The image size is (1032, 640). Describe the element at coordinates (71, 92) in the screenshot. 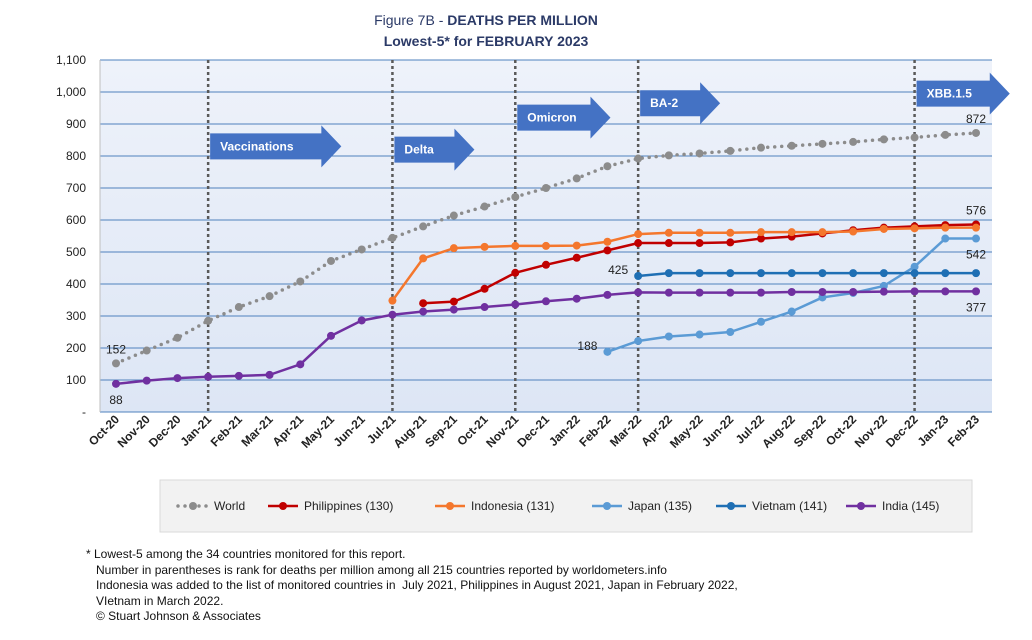

I see `y-tick-label: 1,000` at that location.